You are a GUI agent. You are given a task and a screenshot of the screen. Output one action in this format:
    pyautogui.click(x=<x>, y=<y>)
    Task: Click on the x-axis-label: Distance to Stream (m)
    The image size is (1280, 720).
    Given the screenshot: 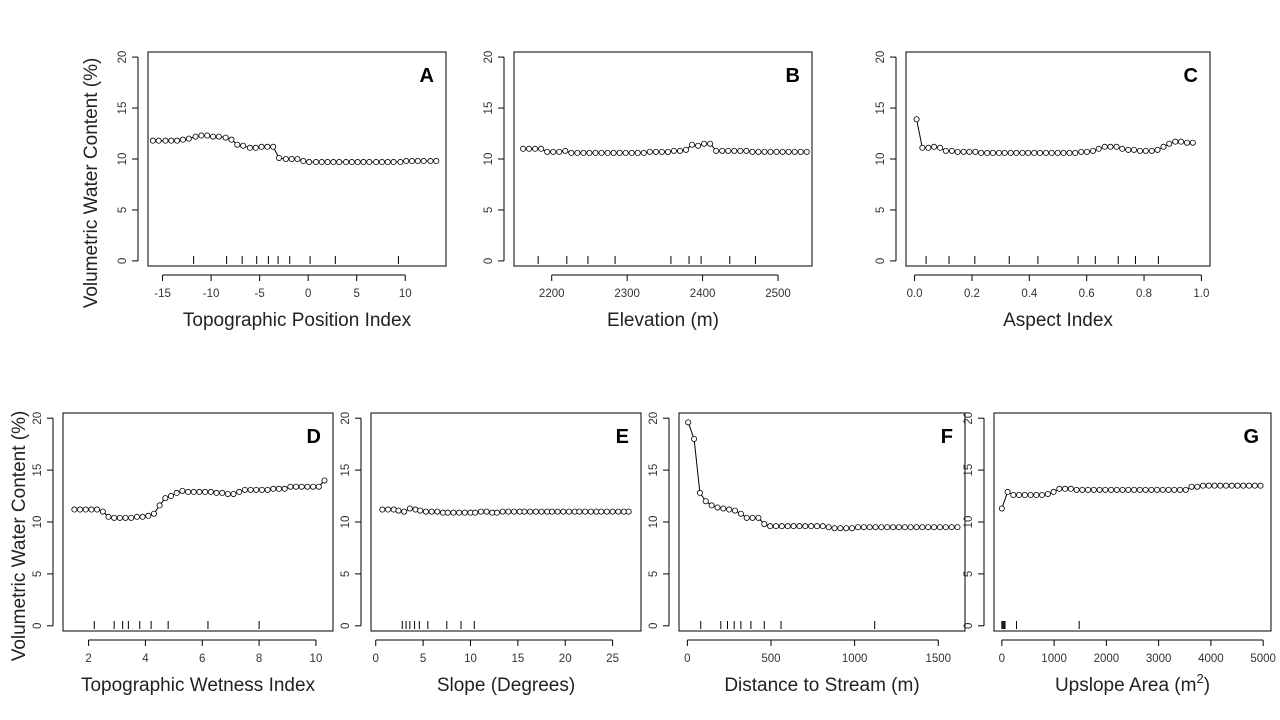 What is the action you would take?
    pyautogui.click(x=821, y=685)
    